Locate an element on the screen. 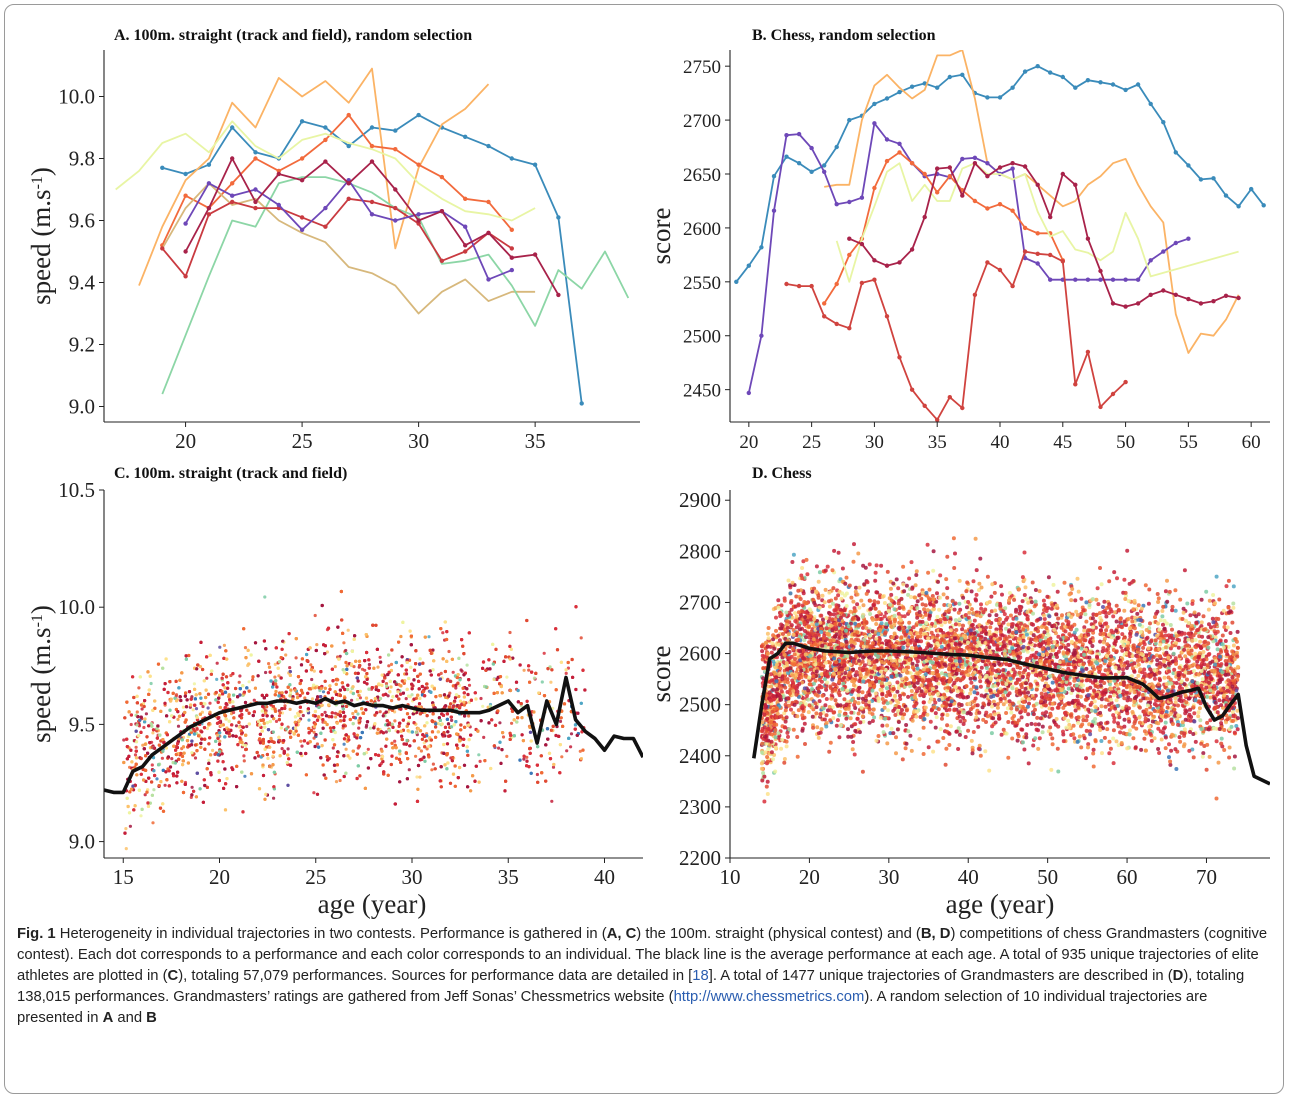 The height and width of the screenshot is (1098, 1290). y-axis-label: score is located at coordinates (661, 236).